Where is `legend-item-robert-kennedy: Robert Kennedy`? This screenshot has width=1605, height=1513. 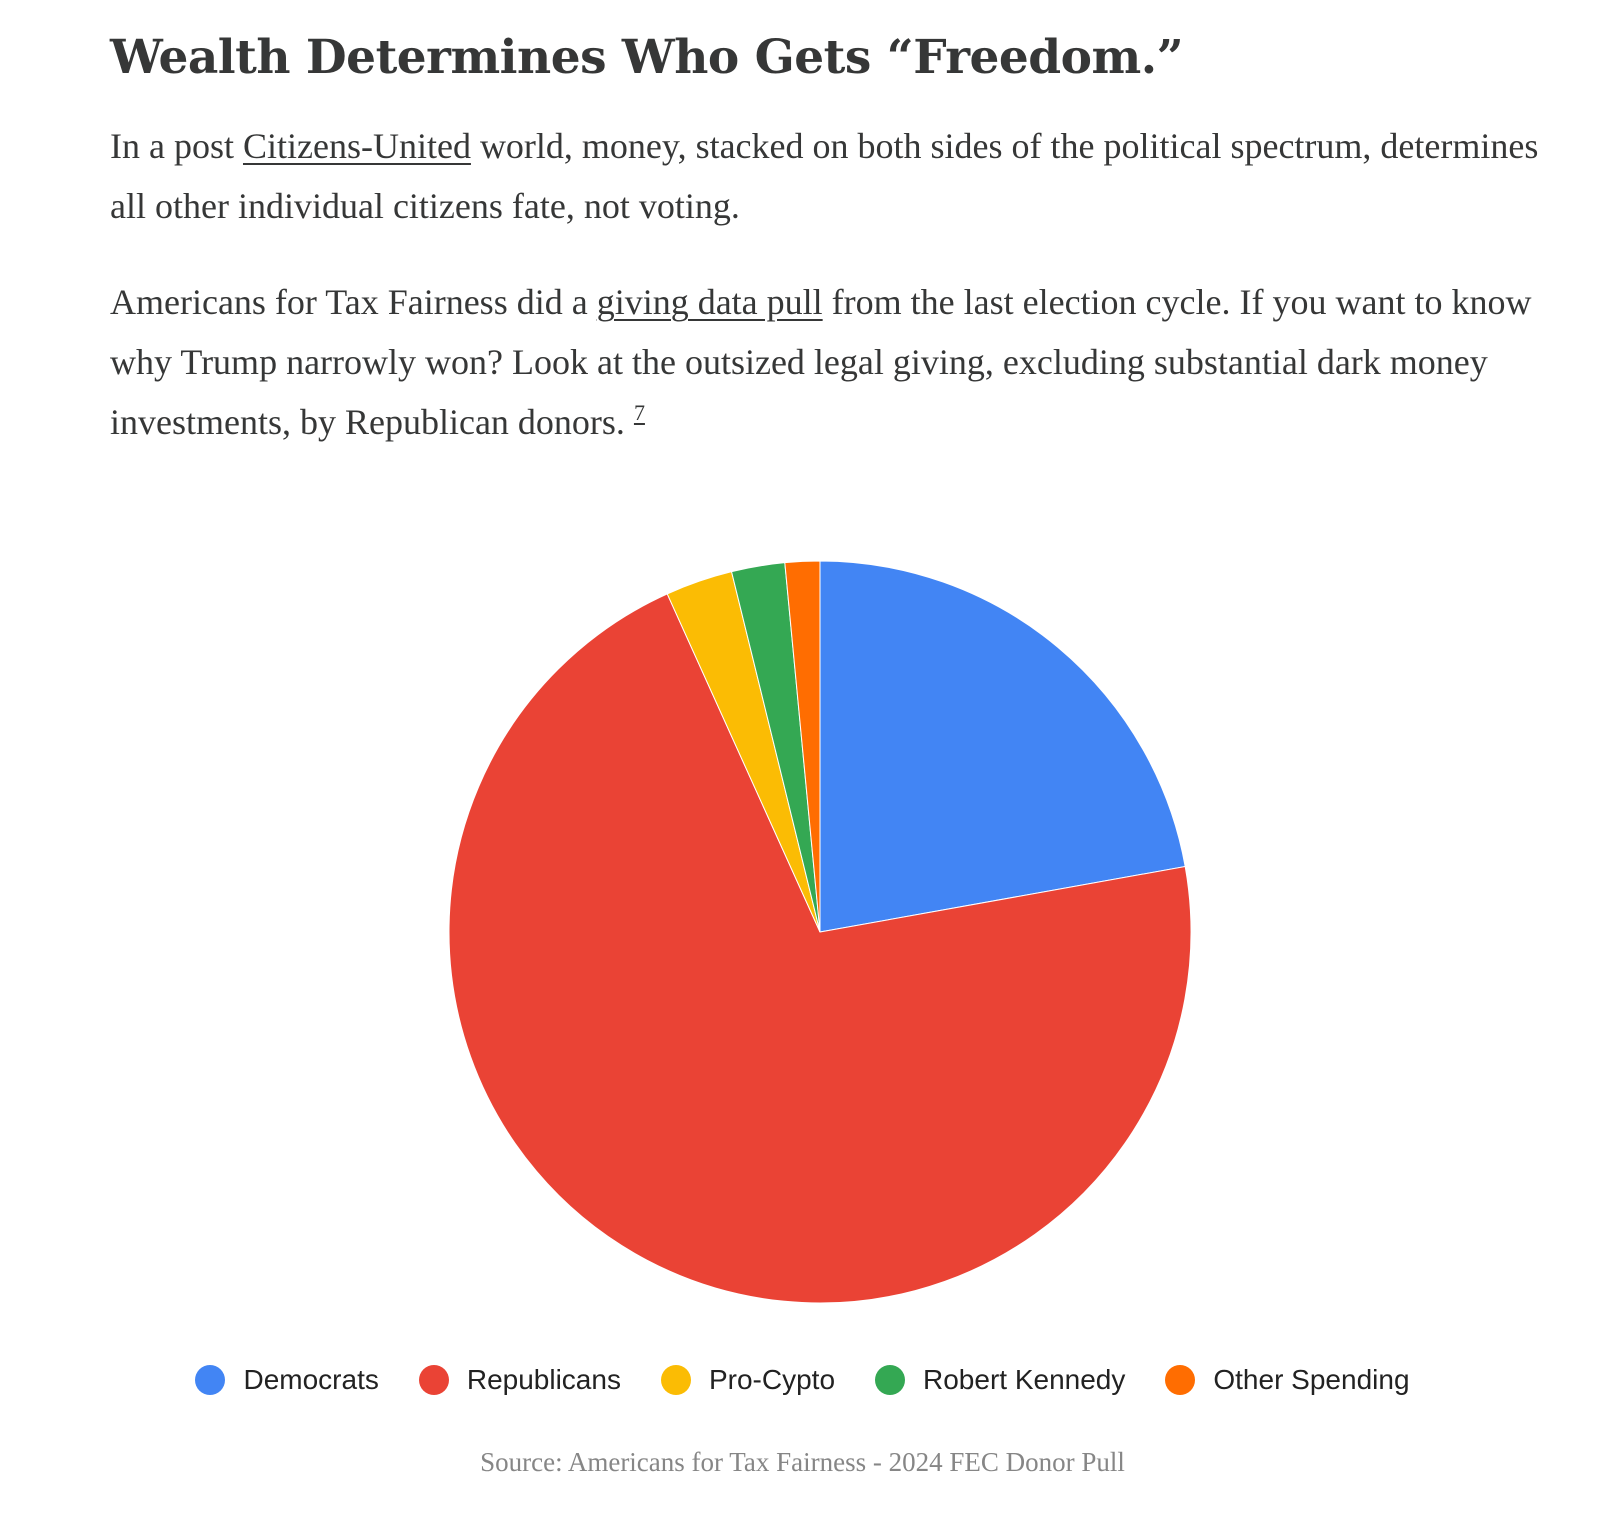
legend-item-robert-kennedy: Robert Kennedy is located at coordinates (1000, 1380).